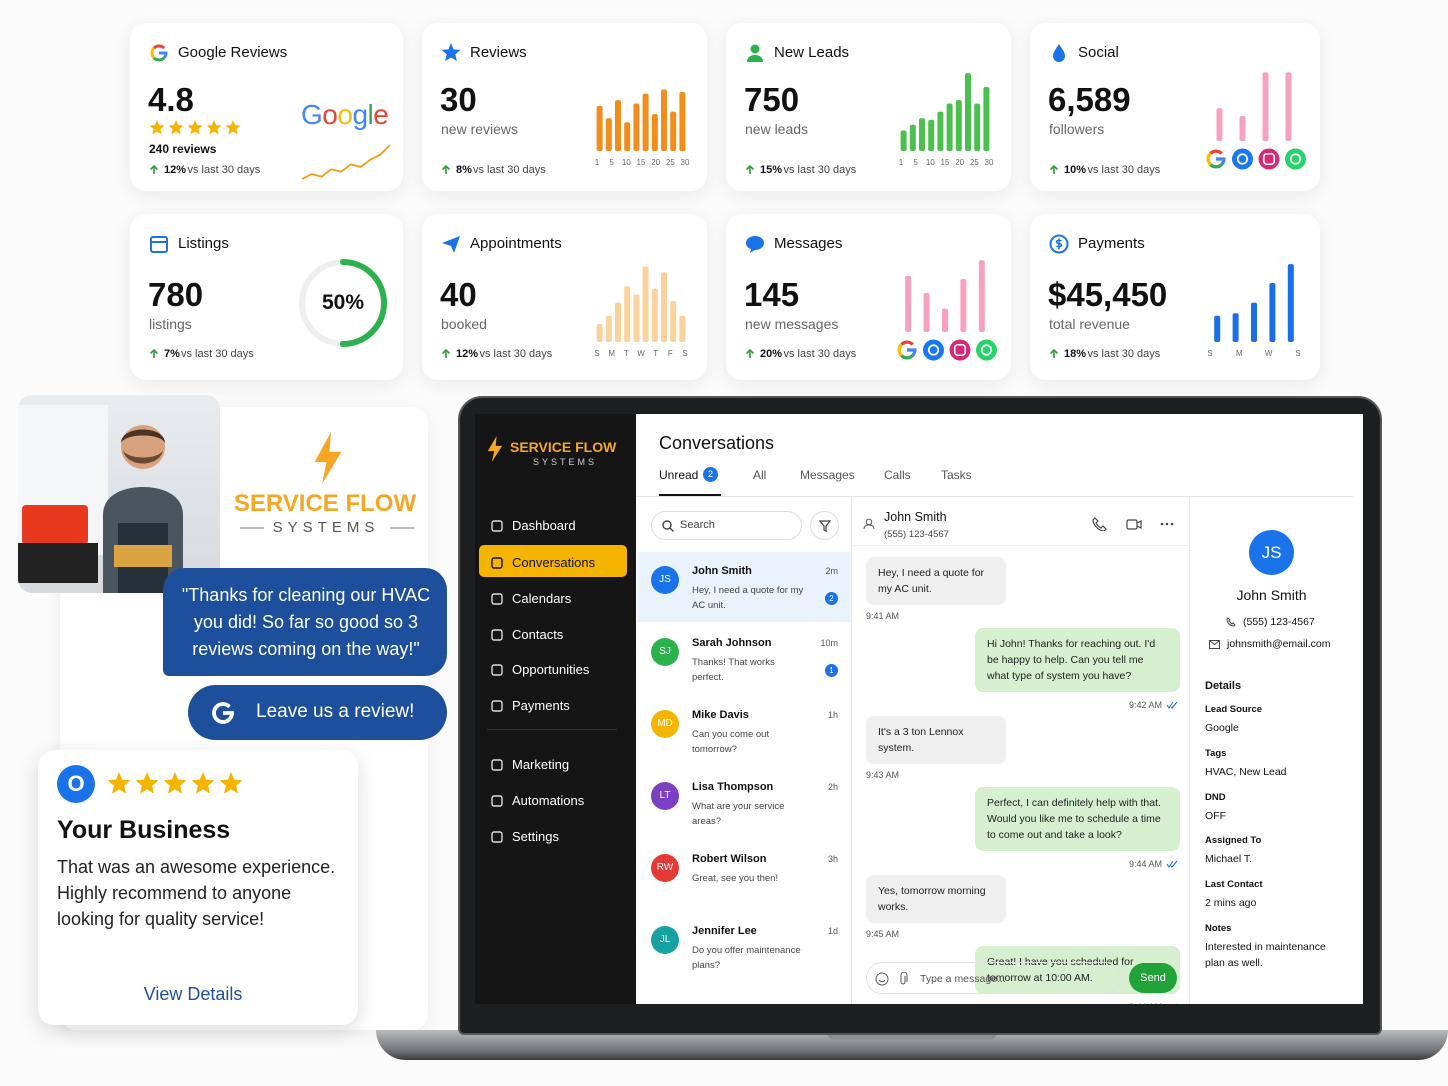  I want to click on card-title: Reviews, so click(498, 52).